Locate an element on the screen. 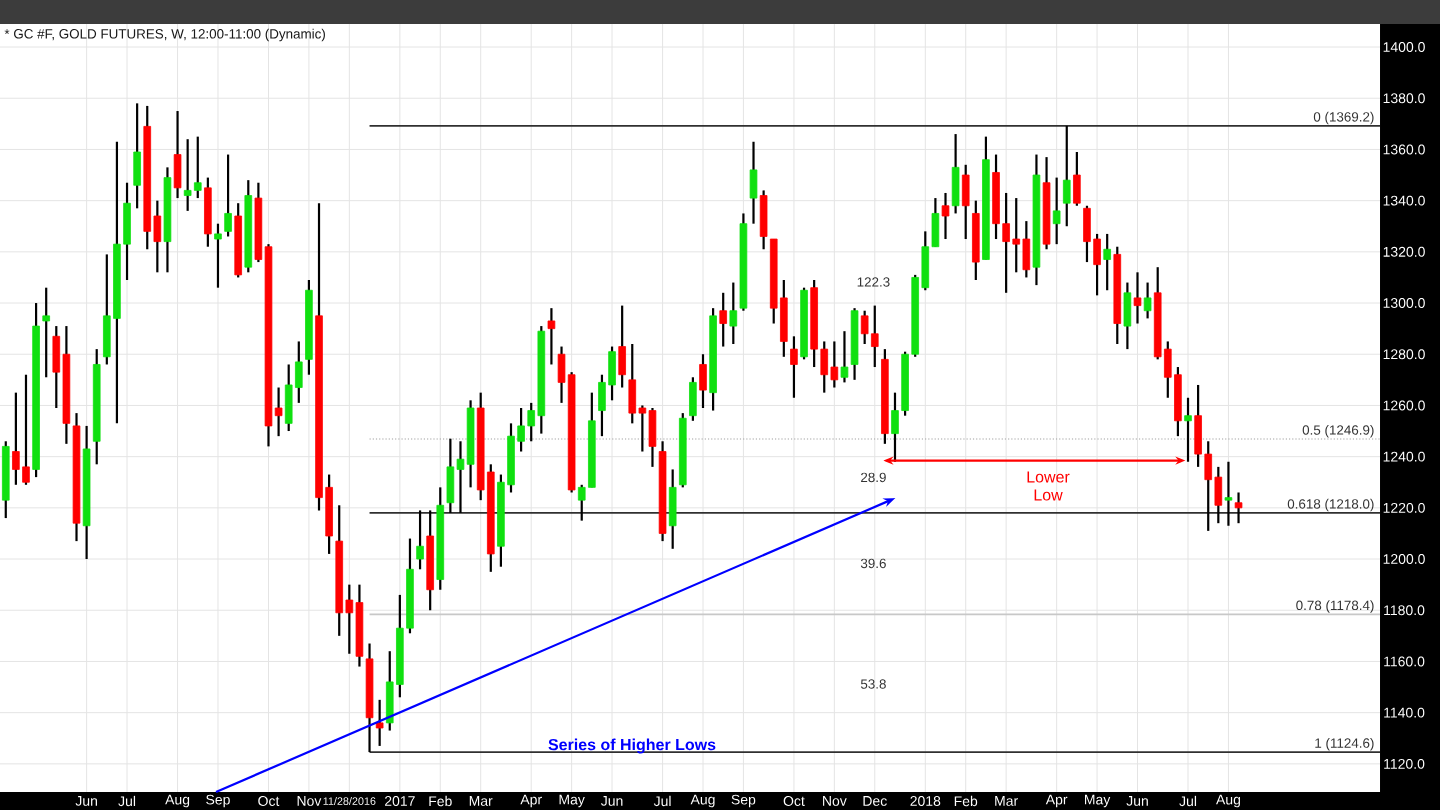 The image size is (1440, 810). annotation: Lower Low is located at coordinates (1048, 486).